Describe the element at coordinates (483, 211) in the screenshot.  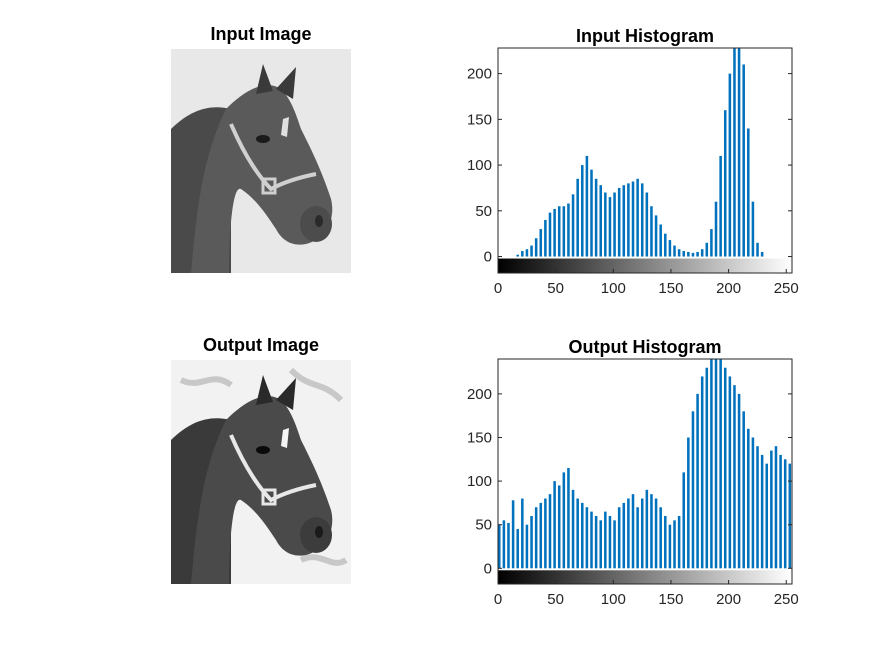
I see `y-tick-label: 50` at that location.